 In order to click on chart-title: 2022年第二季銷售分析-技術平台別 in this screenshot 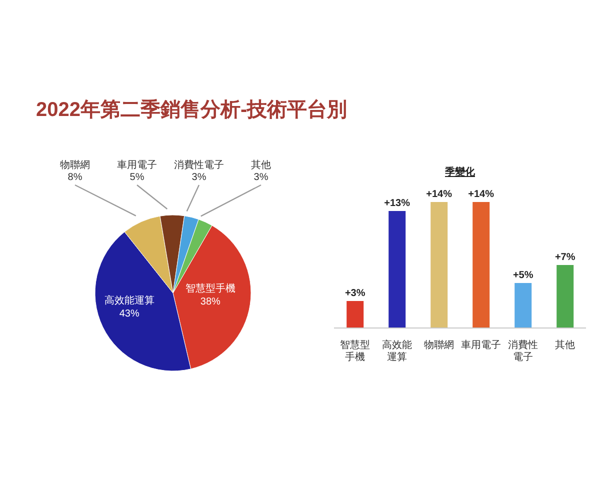, I will do `click(192, 110)`.